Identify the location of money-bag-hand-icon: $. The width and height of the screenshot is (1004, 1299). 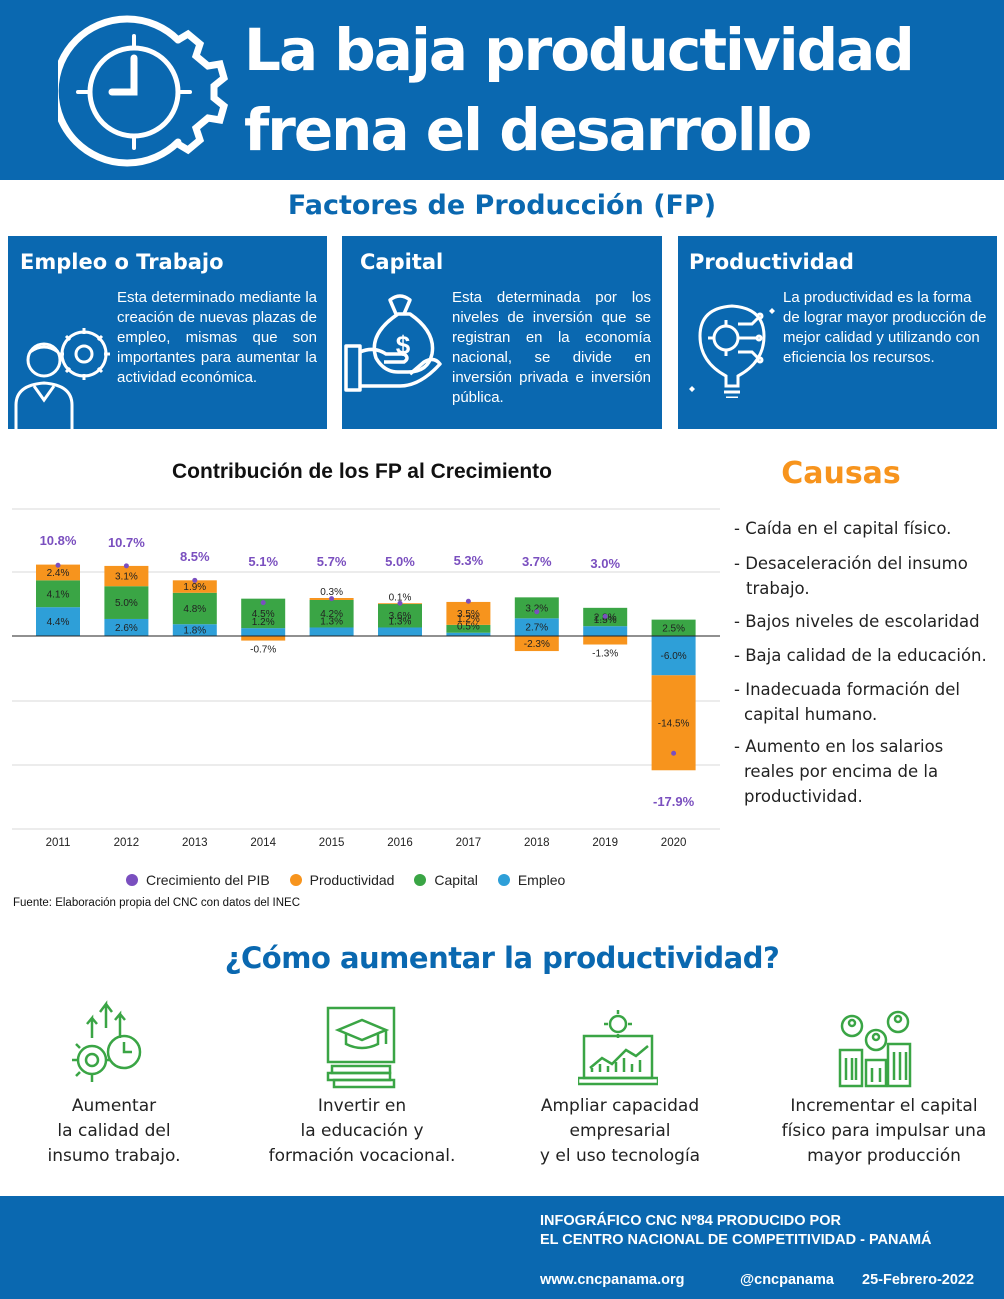
(393, 343).